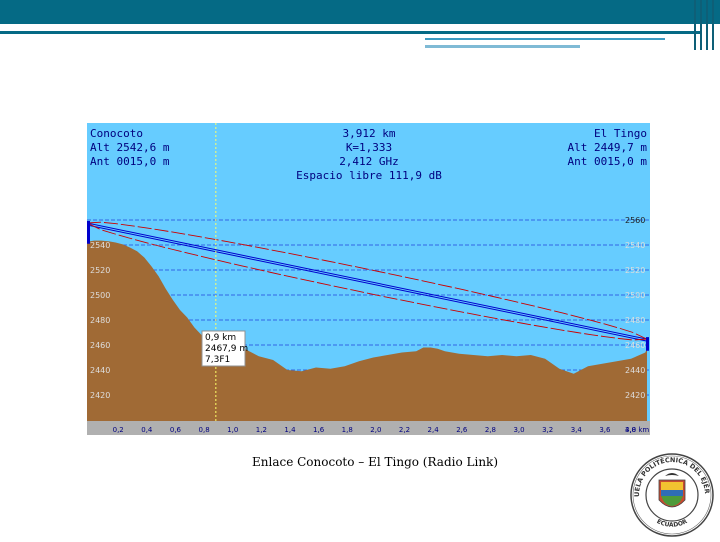 This screenshot has height=542, width=720. Describe the element at coordinates (635, 345) in the screenshot. I see `y-tick-label-right: 2460` at that location.